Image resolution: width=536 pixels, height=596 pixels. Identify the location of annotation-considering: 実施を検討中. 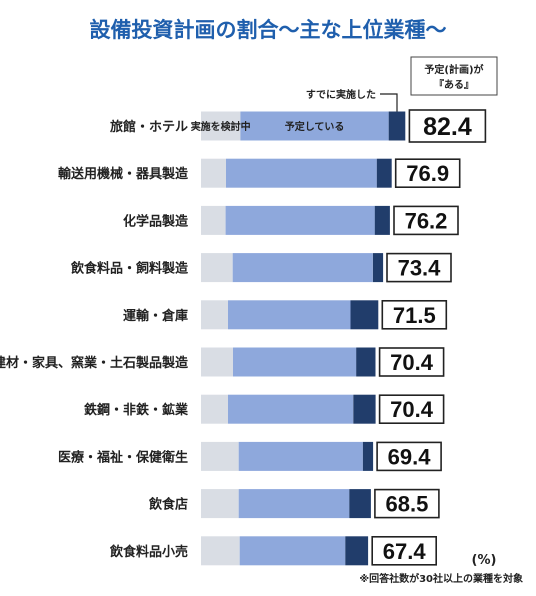
(221, 126).